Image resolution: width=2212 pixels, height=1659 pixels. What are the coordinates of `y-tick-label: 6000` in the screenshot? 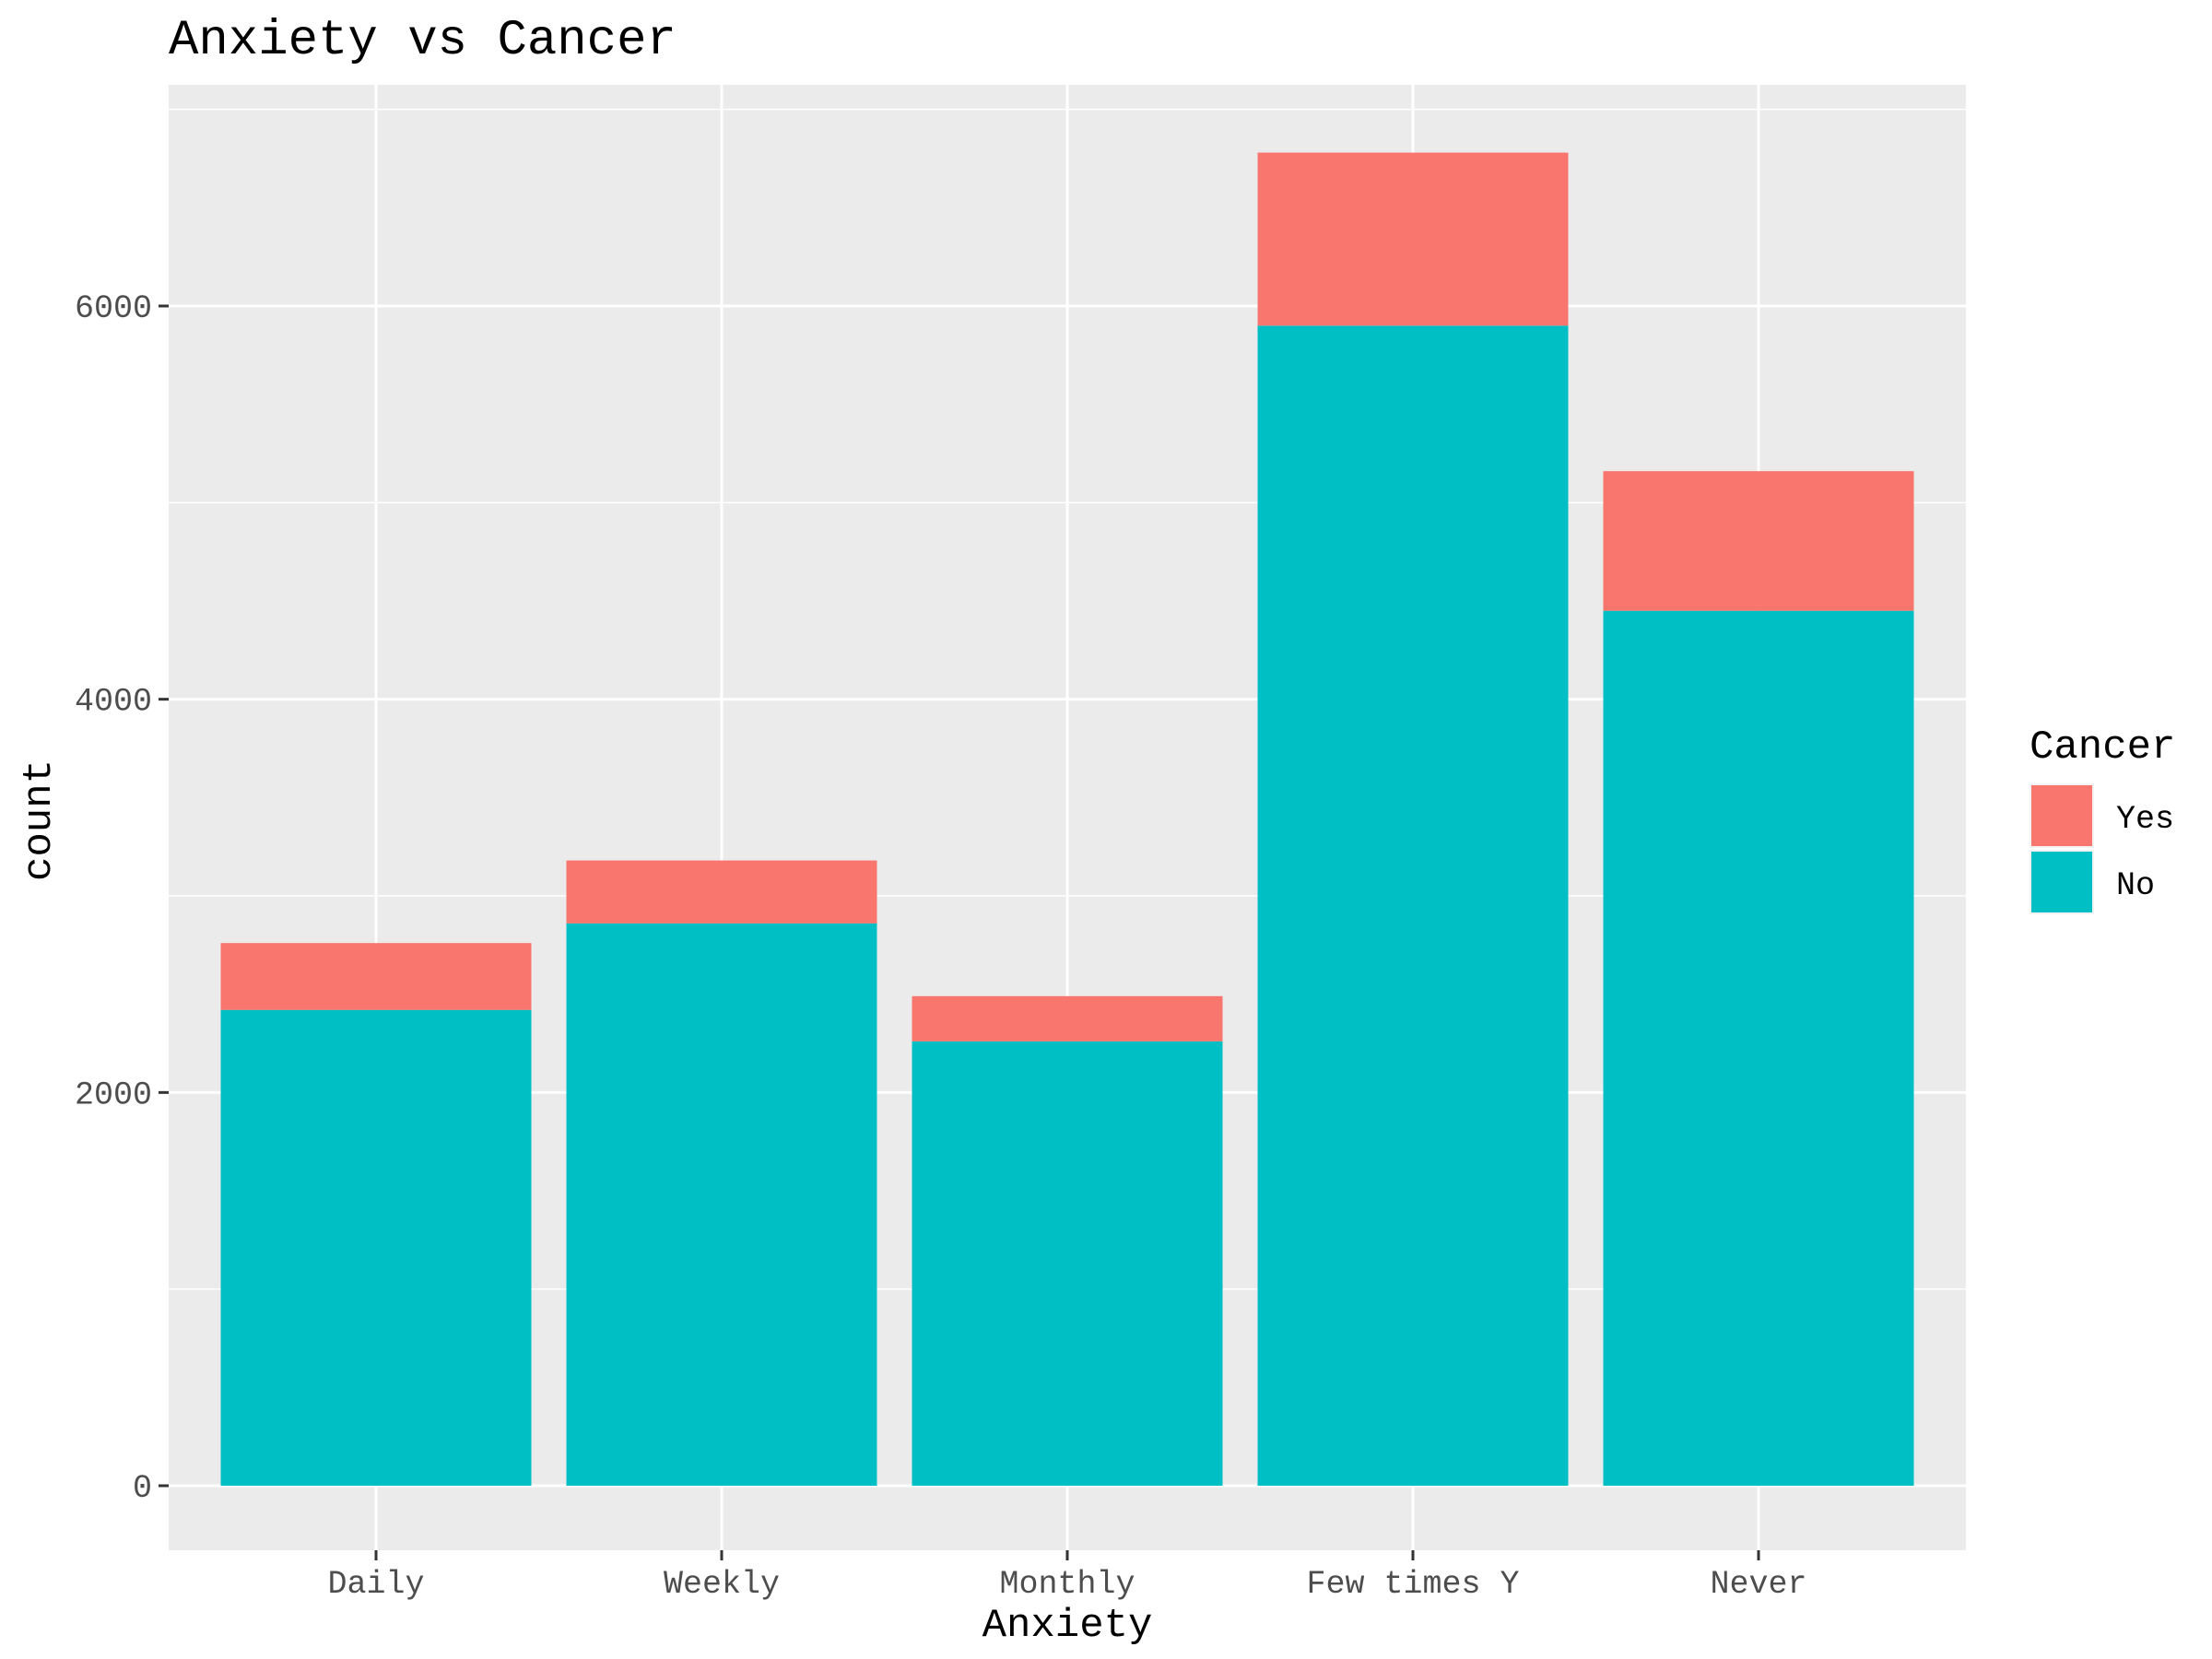 It's located at (113, 308).